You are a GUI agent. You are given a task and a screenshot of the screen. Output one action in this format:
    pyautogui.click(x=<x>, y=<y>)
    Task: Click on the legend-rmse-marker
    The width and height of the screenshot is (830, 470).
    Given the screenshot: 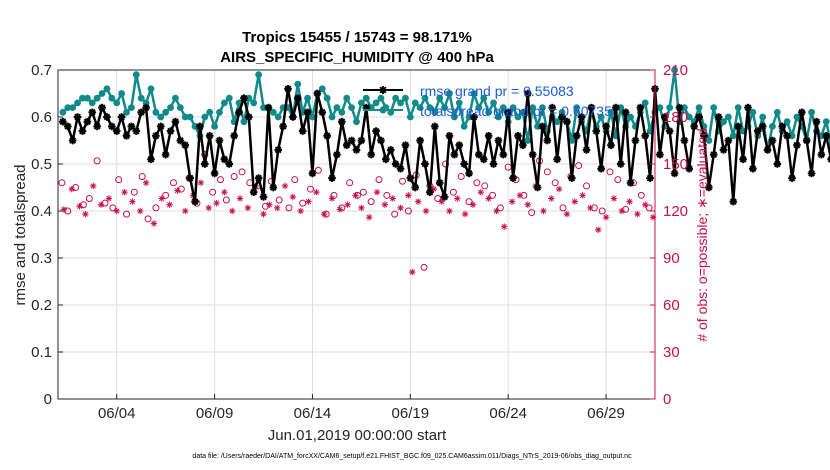 What is the action you would take?
    pyautogui.click(x=383, y=90)
    